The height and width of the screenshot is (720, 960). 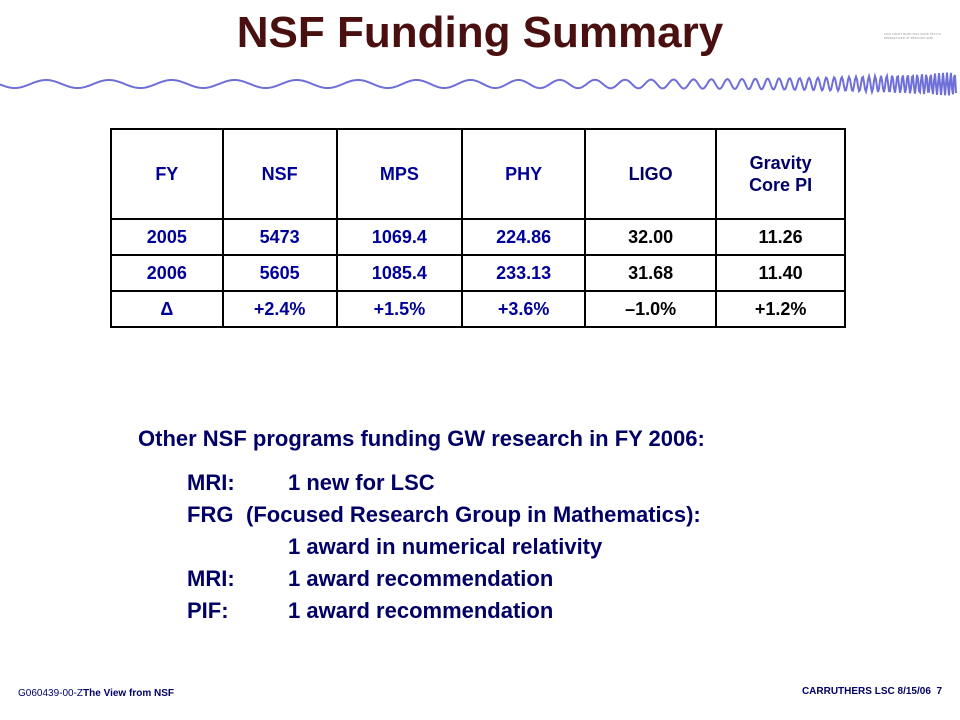 I want to click on header-gravity-core-pi: Gravity Core PI, so click(x=780, y=174).